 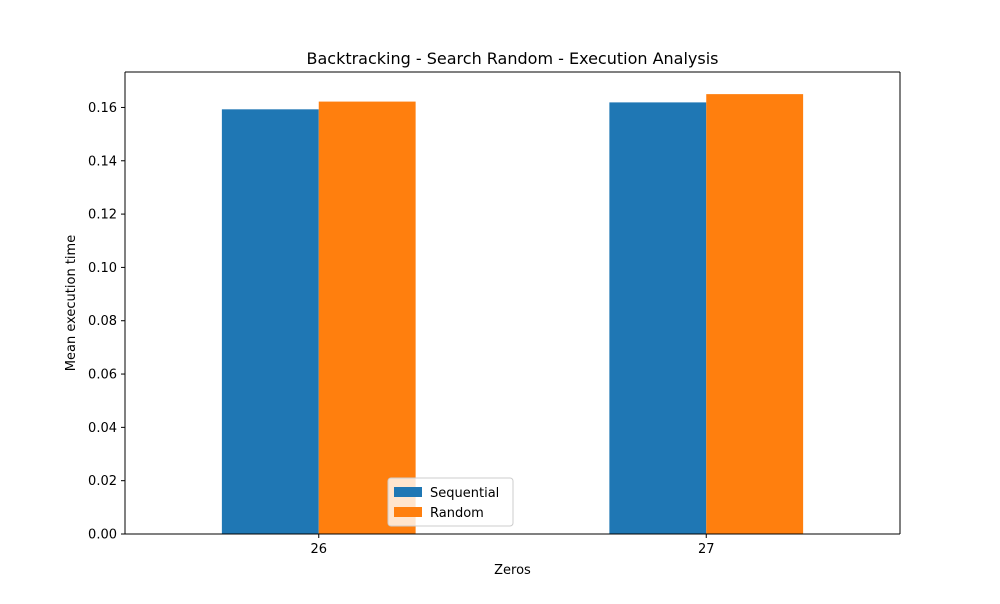 What do you see at coordinates (102, 108) in the screenshot?
I see `y-tick-label: 0.16` at bounding box center [102, 108].